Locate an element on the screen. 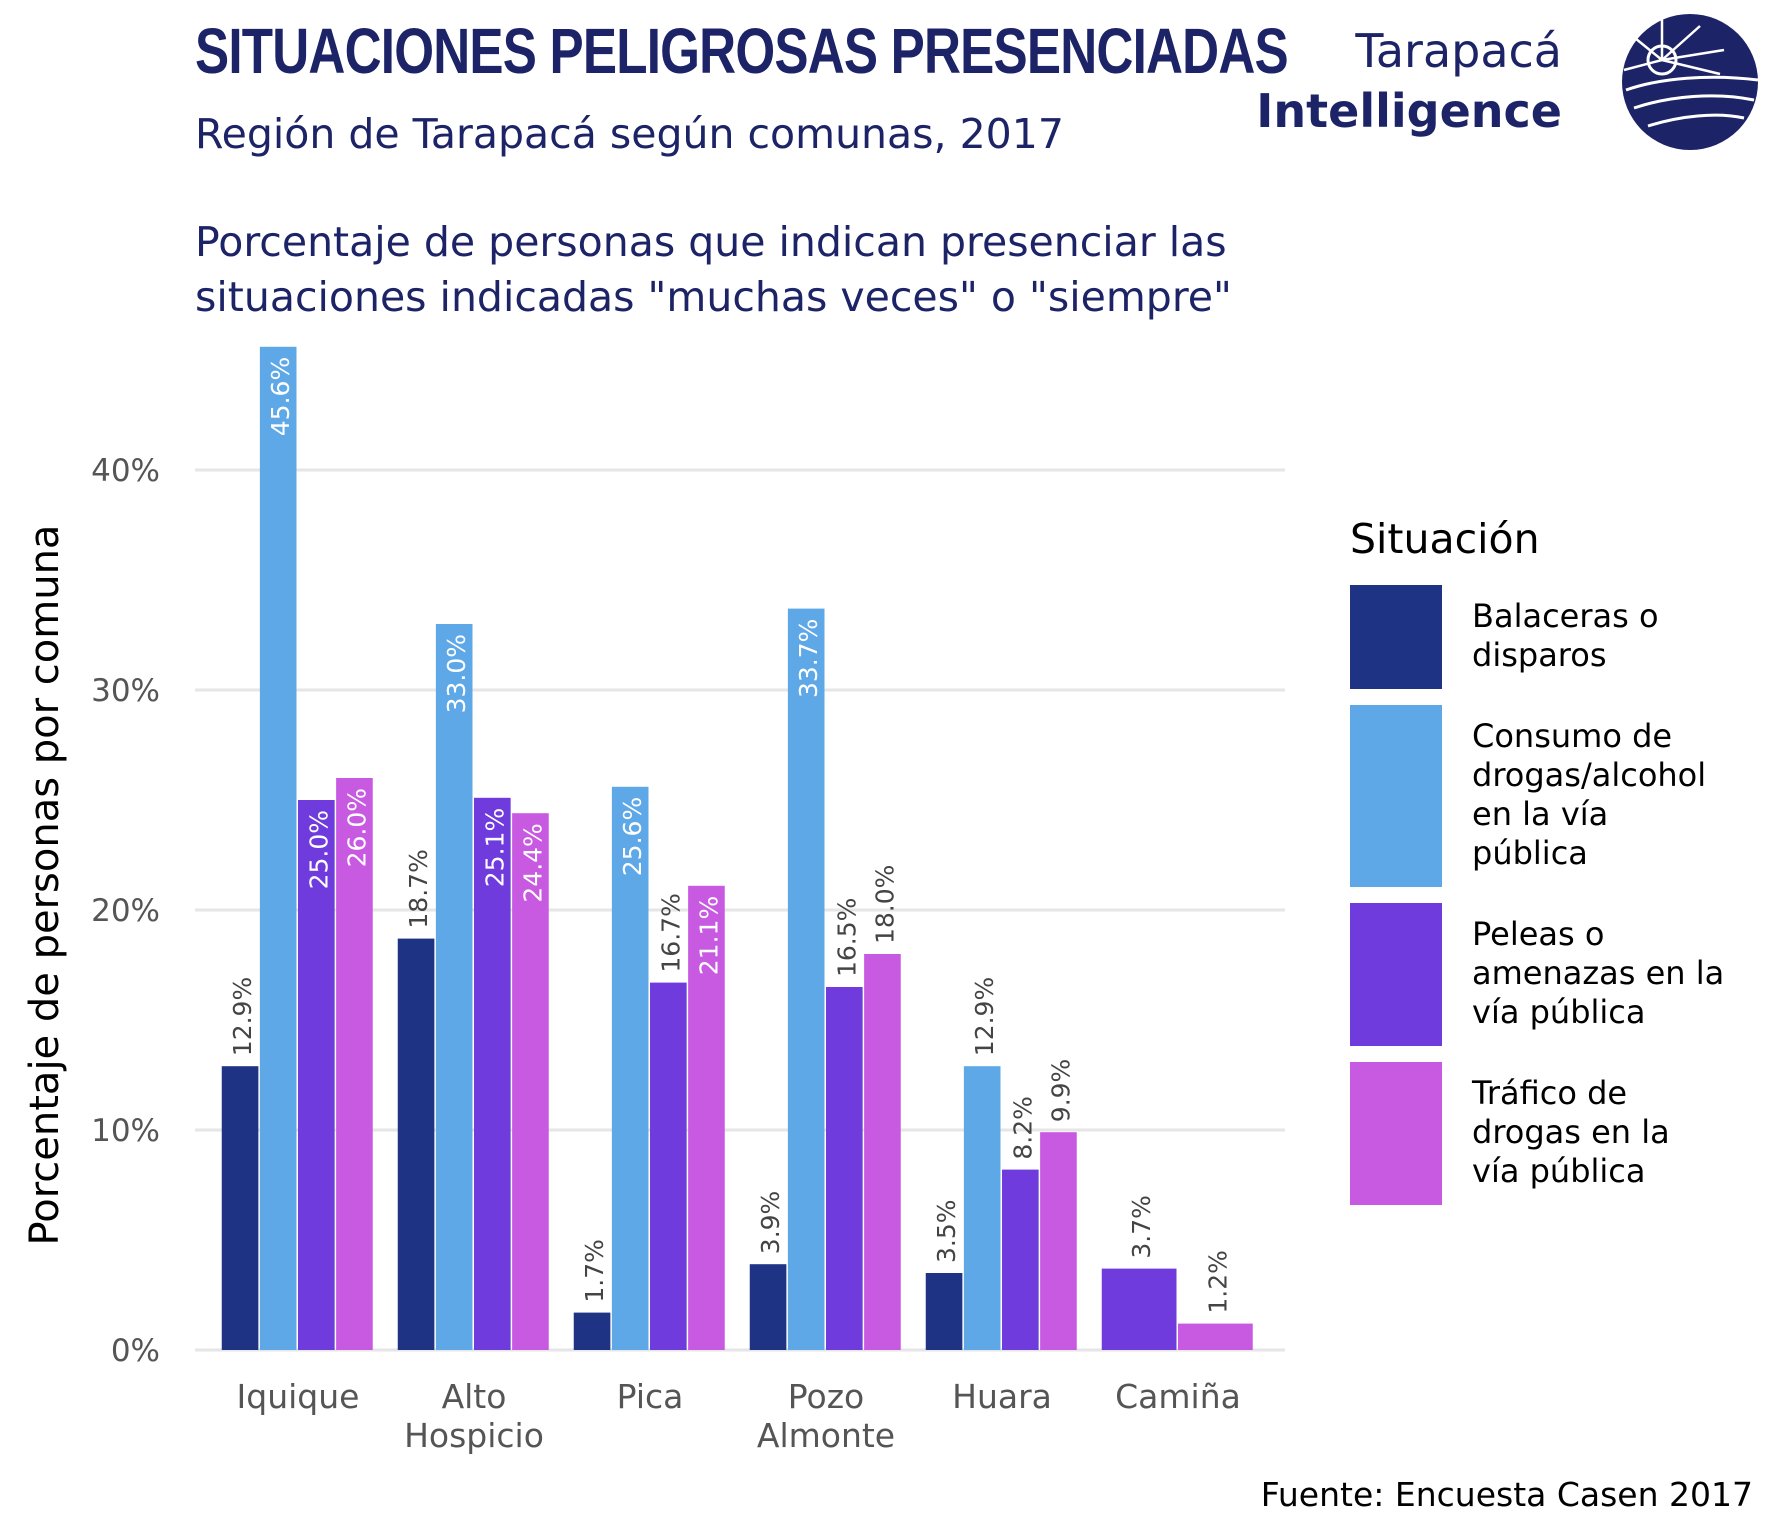 The width and height of the screenshot is (1771, 1535). bar-value-label: 21.1% is located at coordinates (708, 935).